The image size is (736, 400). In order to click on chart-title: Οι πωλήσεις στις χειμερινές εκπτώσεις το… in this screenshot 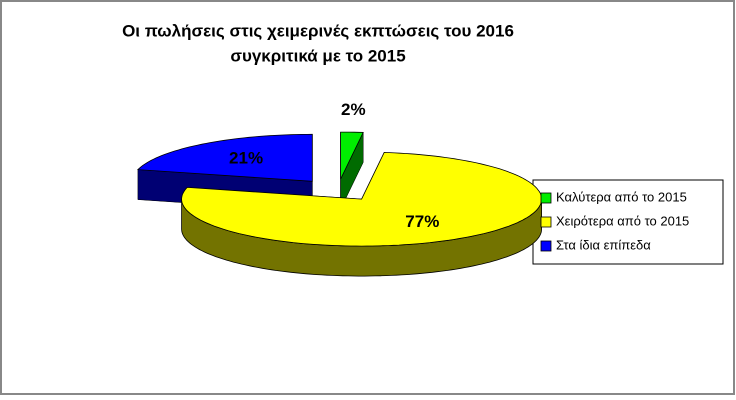, I will do `click(318, 30)`.